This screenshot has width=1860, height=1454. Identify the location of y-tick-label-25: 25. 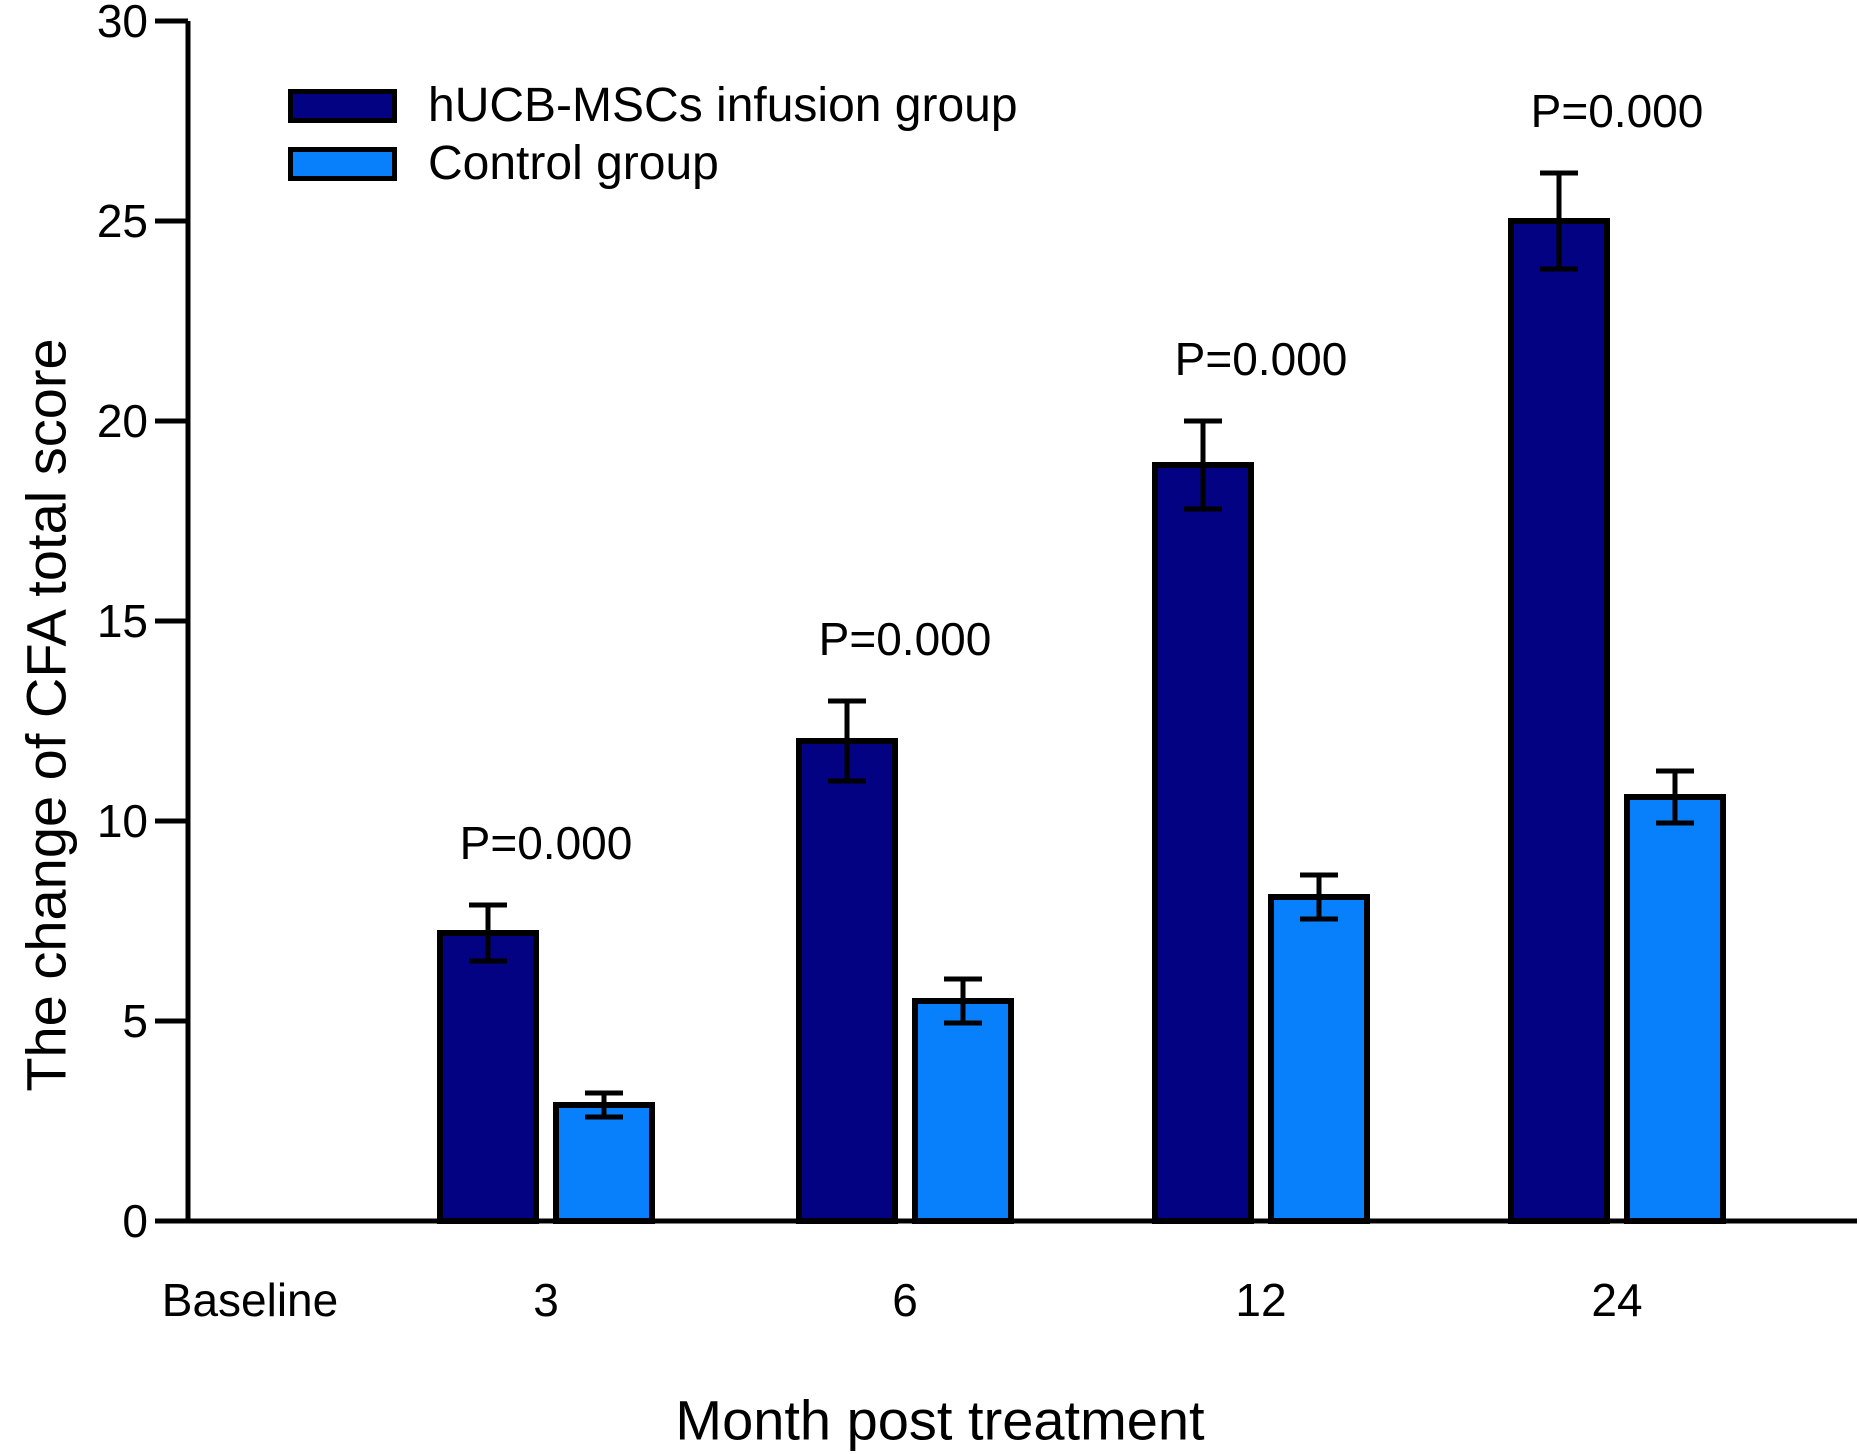
(122, 221).